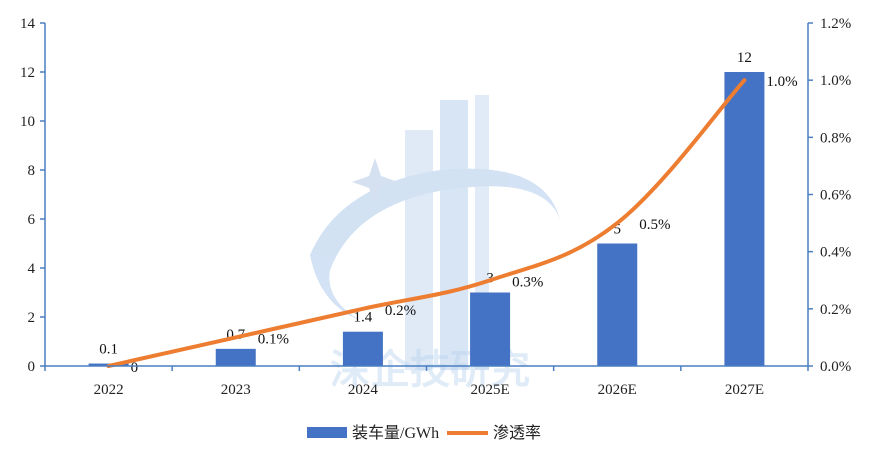 Image resolution: width=877 pixels, height=464 pixels. I want to click on line-data-label: 0.1%, so click(273, 339).